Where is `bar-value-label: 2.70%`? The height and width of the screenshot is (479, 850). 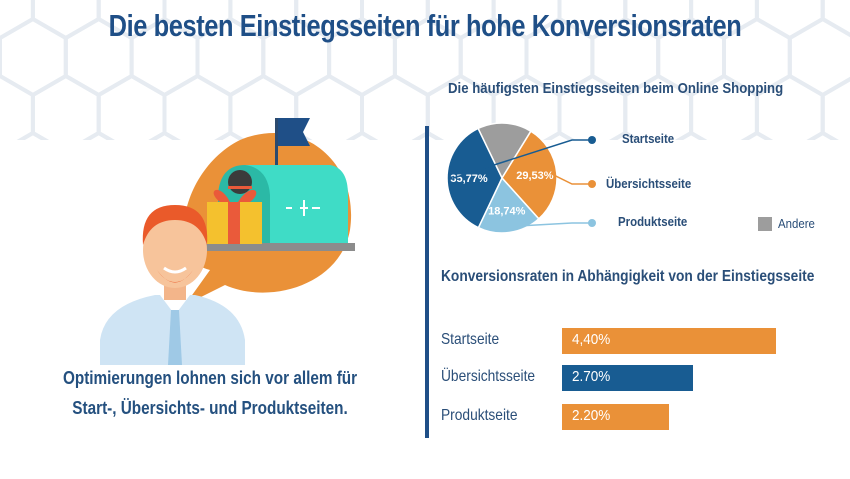 bar-value-label: 2.70% is located at coordinates (591, 376).